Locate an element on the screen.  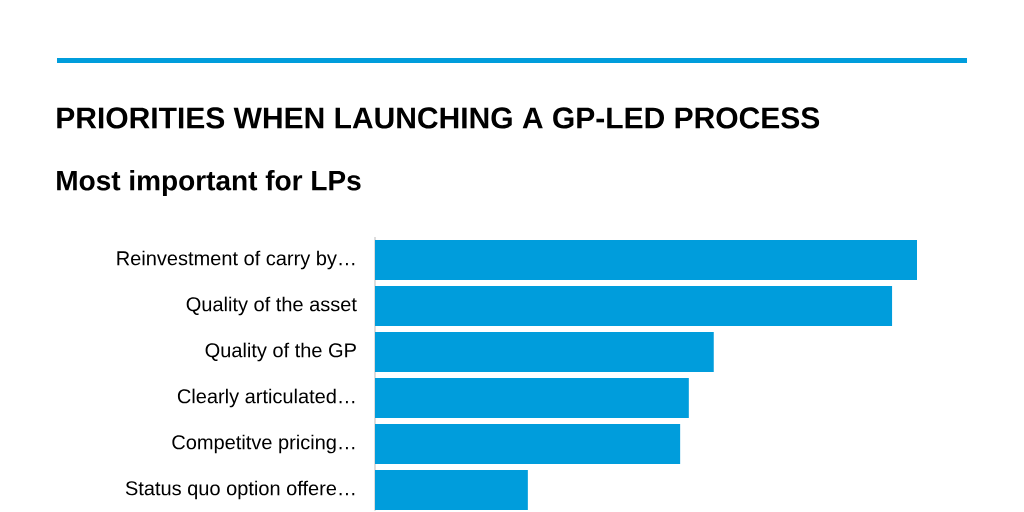
chart-title: PRIORITIES WHEN LAUNCHING A GP-LED PROCESS is located at coordinates (438, 118).